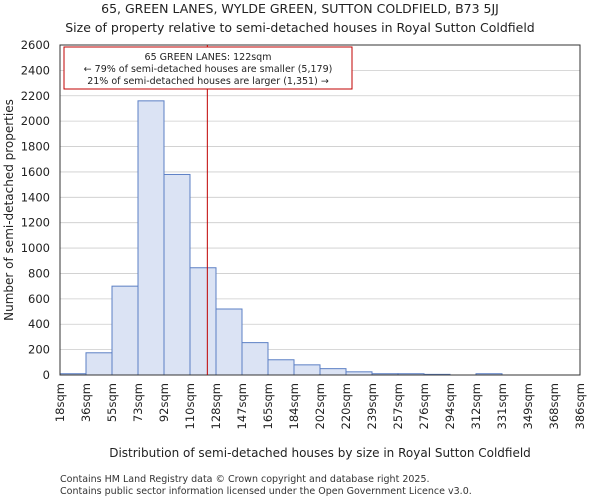 The height and width of the screenshot is (500, 600). Describe the element at coordinates (307, 370) in the screenshot. I see `bar-184sqm` at that location.